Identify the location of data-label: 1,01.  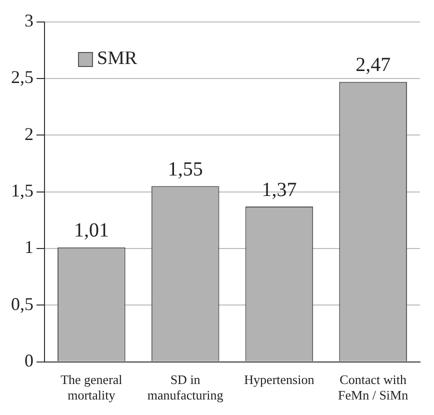
(91, 231).